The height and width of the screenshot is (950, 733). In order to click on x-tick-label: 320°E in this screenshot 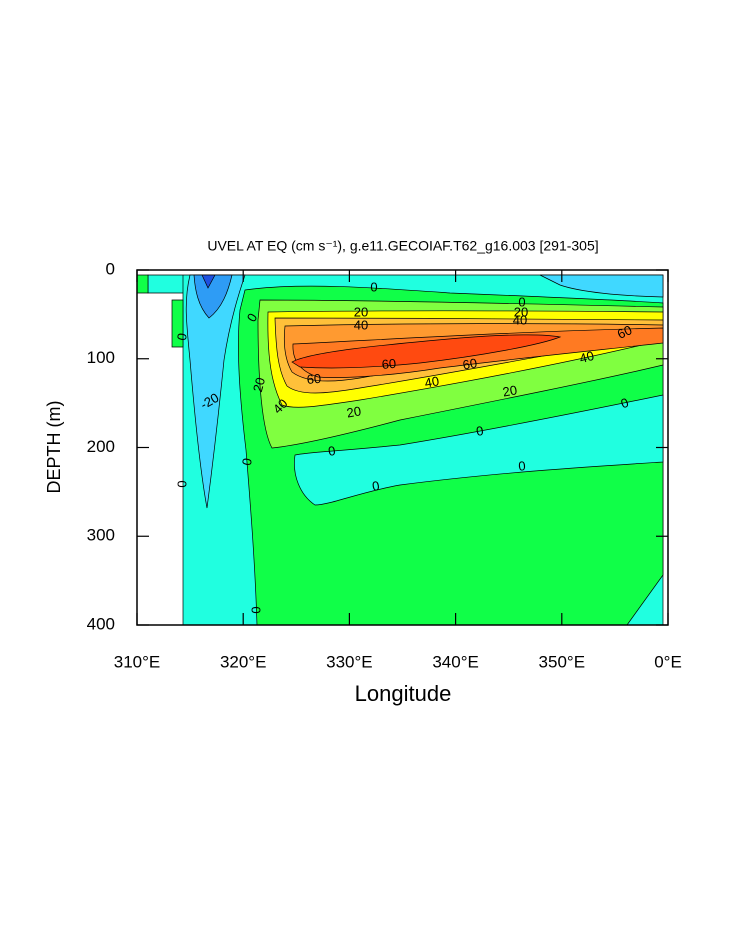, I will do `click(243, 661)`.